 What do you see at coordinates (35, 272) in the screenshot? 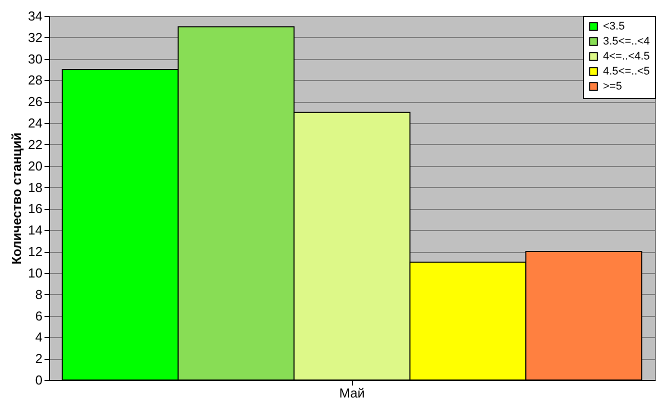
I see `y-tick-label: 10` at bounding box center [35, 272].